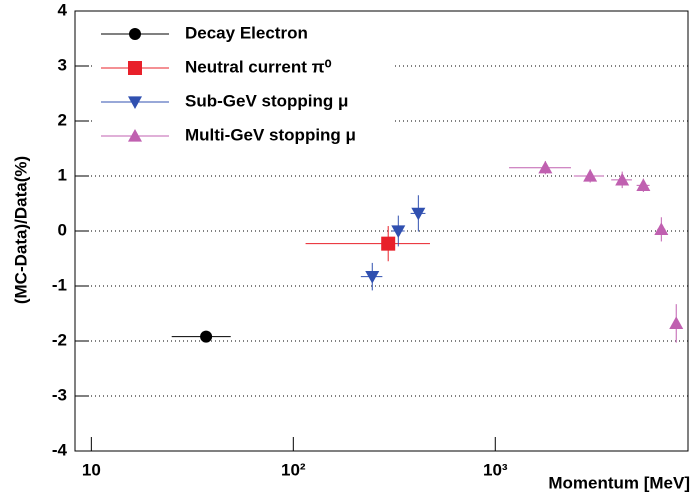 The width and height of the screenshot is (690, 498). What do you see at coordinates (59, 284) in the screenshot?
I see `y-tick-label: -1` at bounding box center [59, 284].